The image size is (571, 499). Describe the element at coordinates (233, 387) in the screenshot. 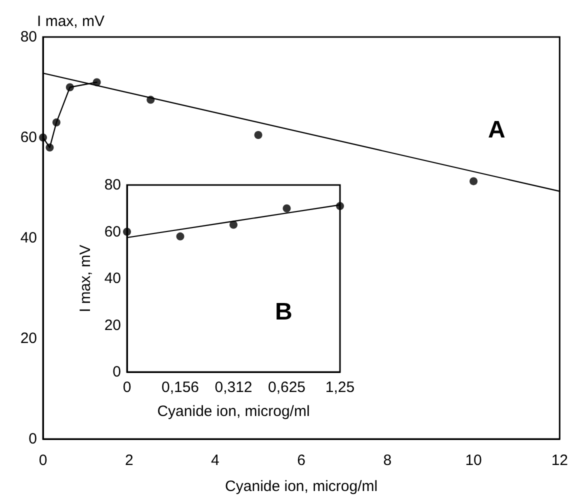

I see `x-tick-label: 0,312` at that location.